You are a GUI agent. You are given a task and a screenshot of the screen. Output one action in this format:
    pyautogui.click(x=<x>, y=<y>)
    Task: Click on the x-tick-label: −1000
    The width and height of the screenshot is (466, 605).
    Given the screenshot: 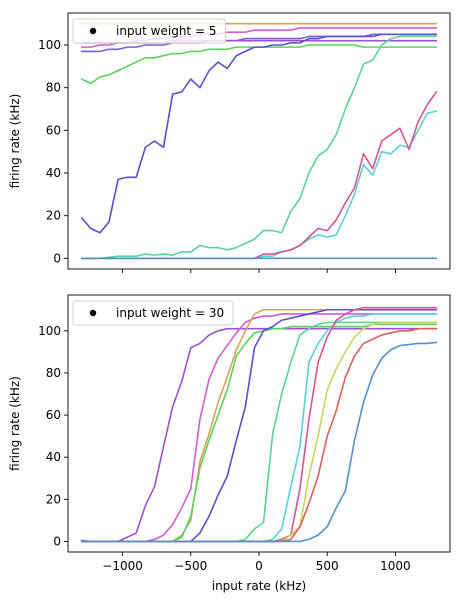 What is the action you would take?
    pyautogui.click(x=122, y=566)
    